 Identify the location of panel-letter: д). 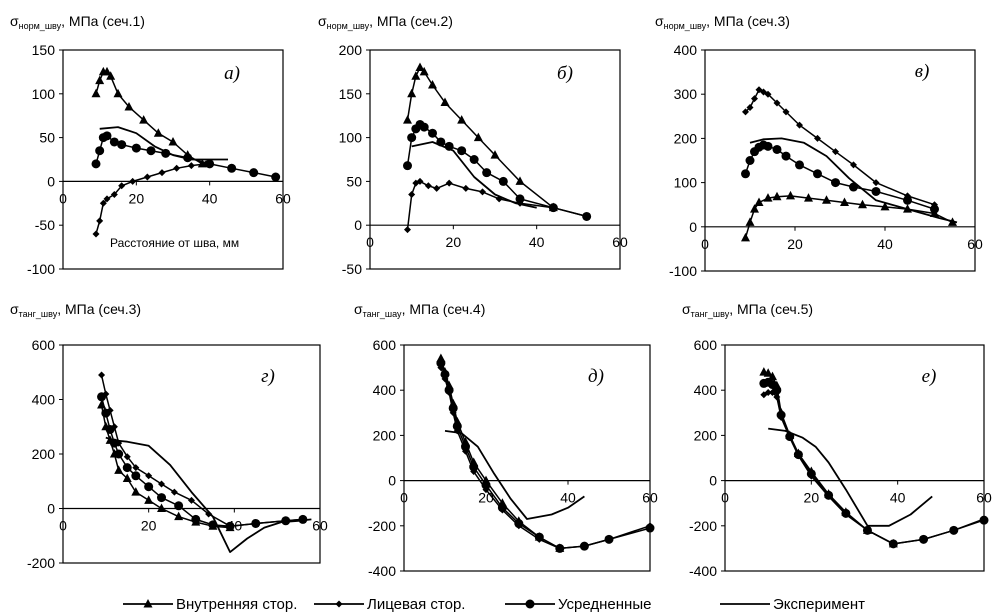
(596, 376).